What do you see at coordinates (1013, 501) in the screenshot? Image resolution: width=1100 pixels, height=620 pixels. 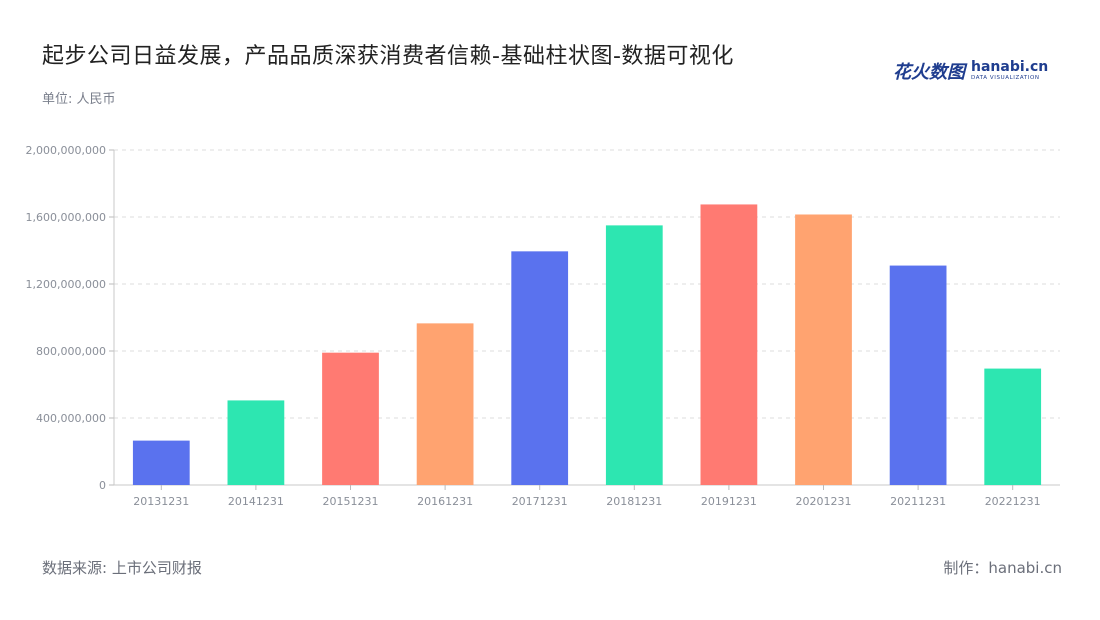 I see `x-tick-label: 20221231` at bounding box center [1013, 501].